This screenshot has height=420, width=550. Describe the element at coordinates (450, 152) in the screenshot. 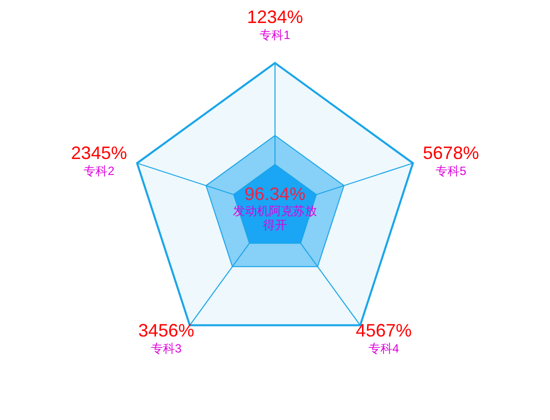

I see `data-label: 5678%` at that location.